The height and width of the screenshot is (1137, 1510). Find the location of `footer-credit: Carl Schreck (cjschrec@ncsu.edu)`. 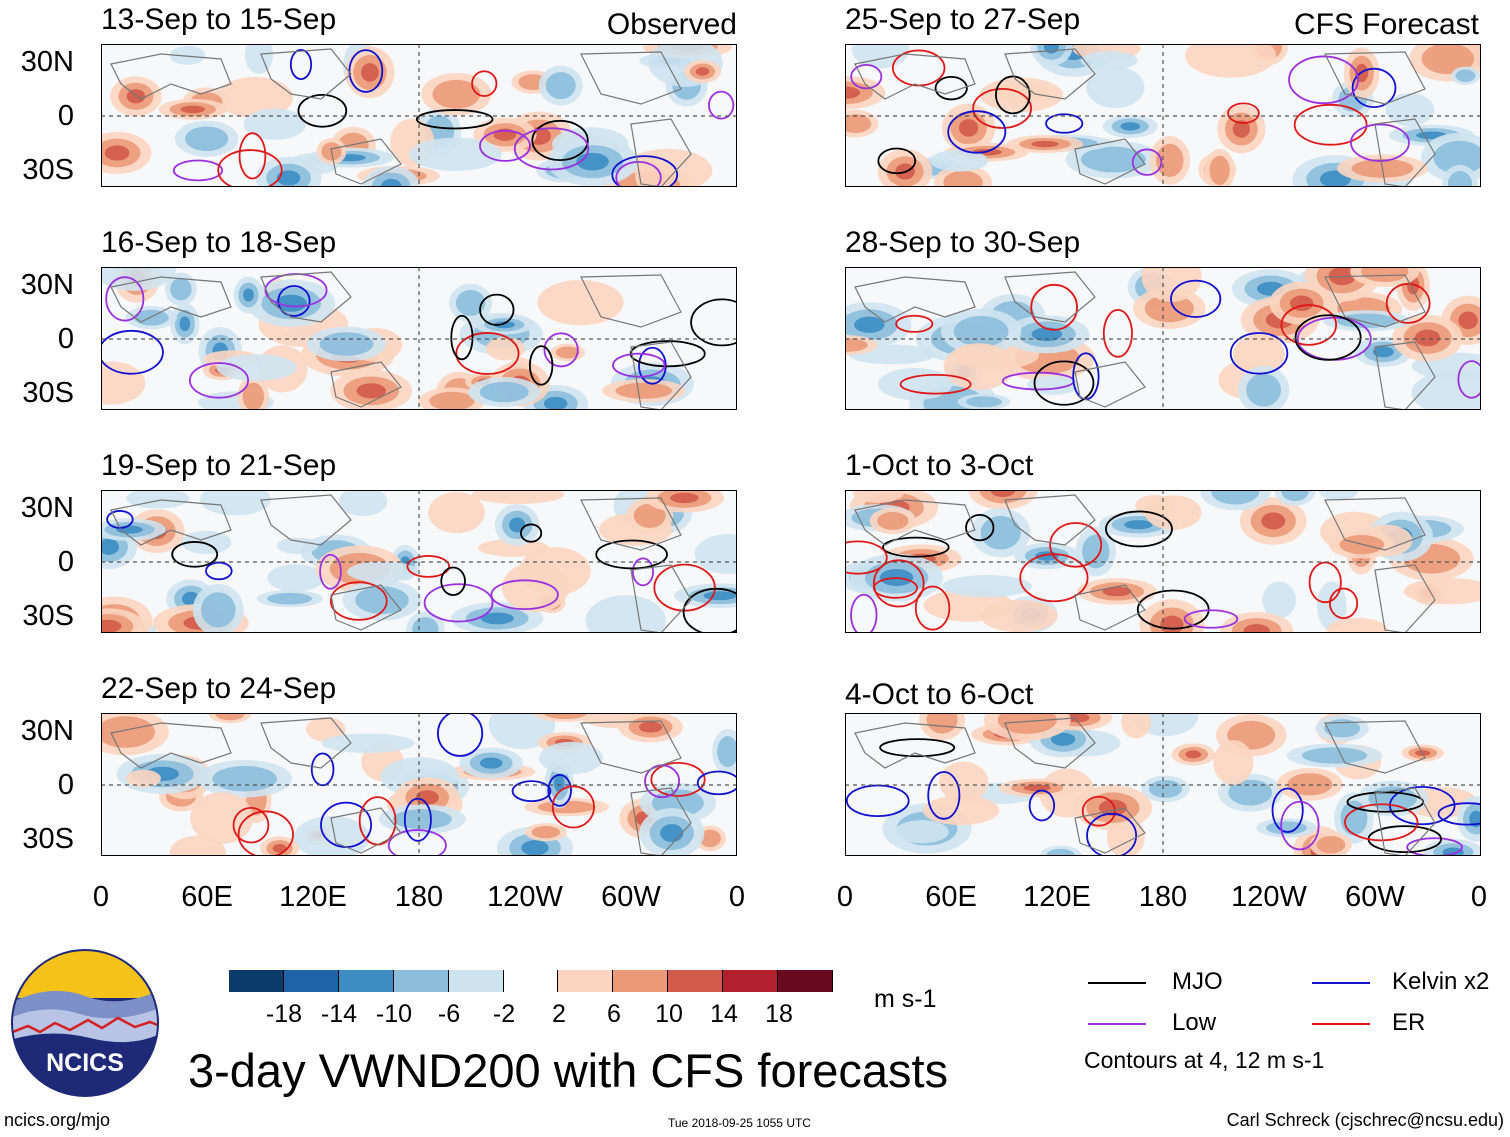

footer-credit: Carl Schreck (cjschrec@ncsu.edu) is located at coordinates (1365, 1120).